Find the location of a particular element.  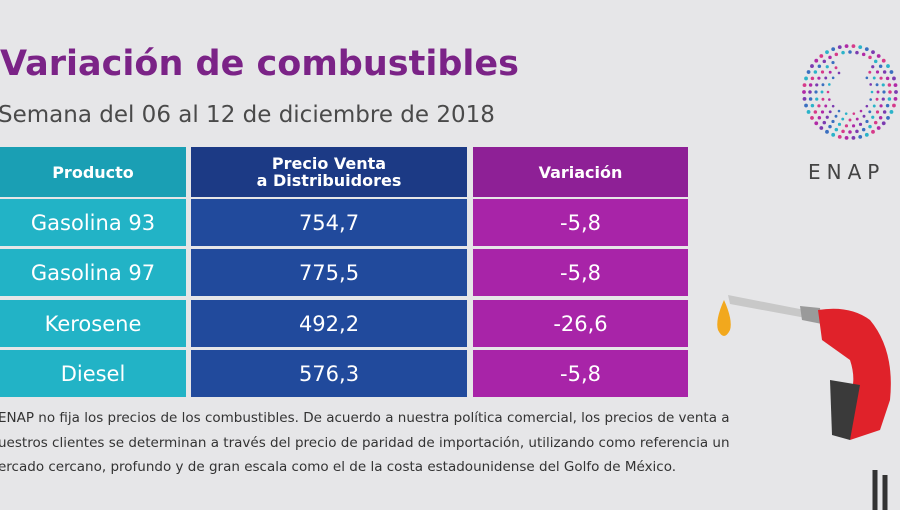

logo-mark is located at coordinates (850, 92).